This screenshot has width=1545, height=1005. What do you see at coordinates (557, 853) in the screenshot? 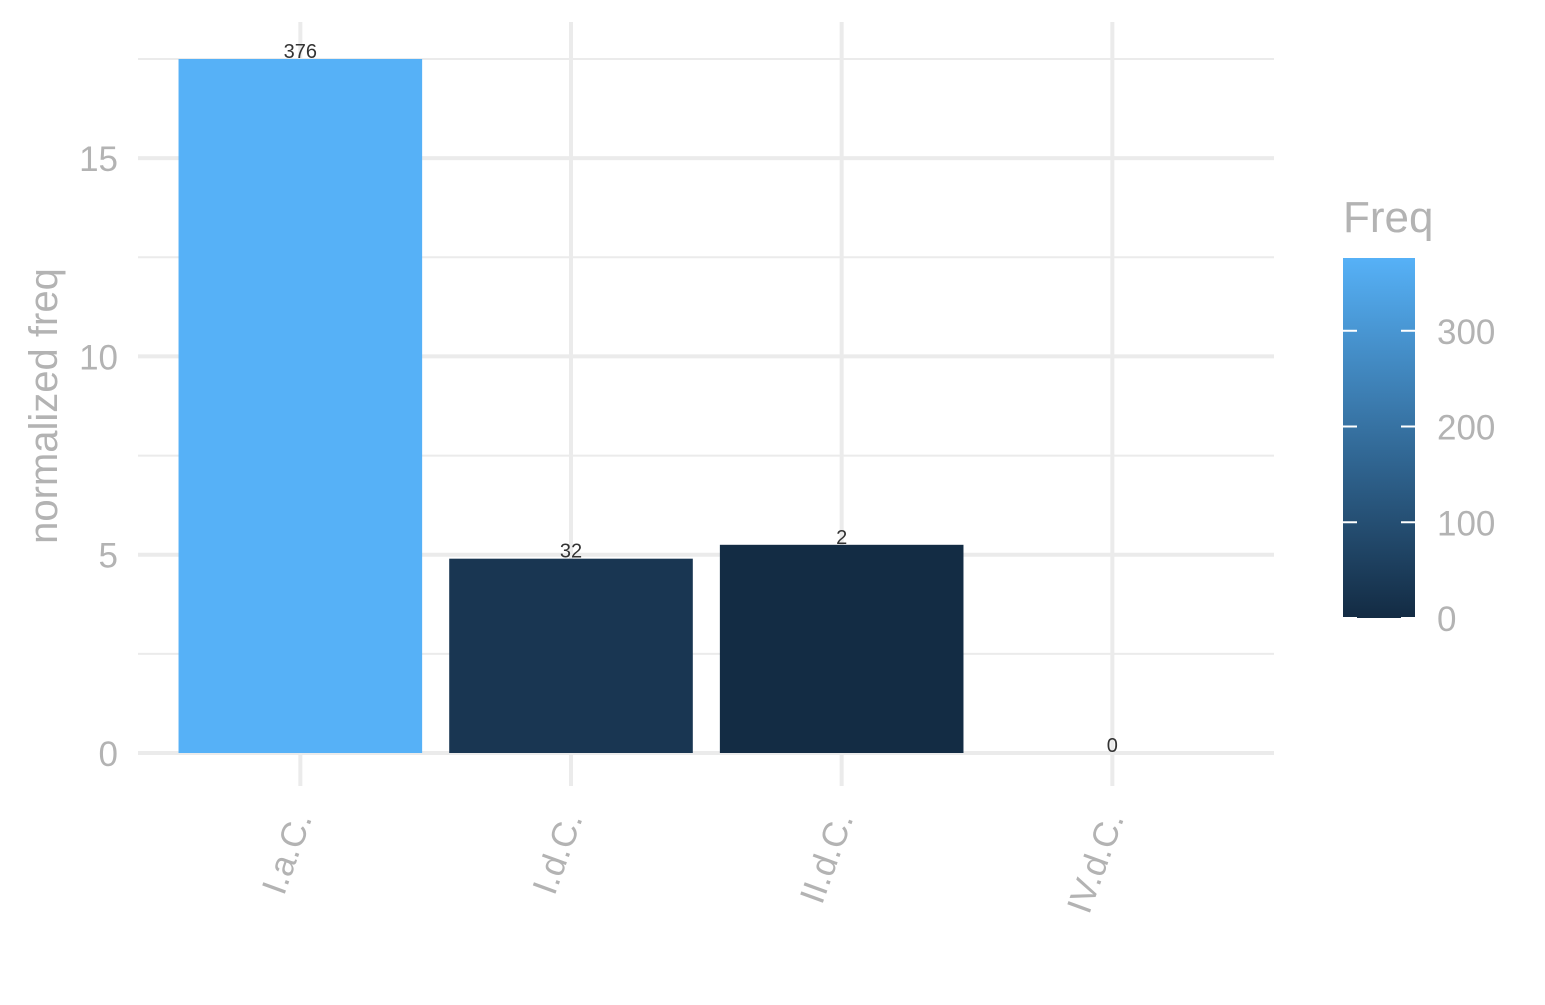
I see `x-tick-label: I.d.C.` at bounding box center [557, 853].